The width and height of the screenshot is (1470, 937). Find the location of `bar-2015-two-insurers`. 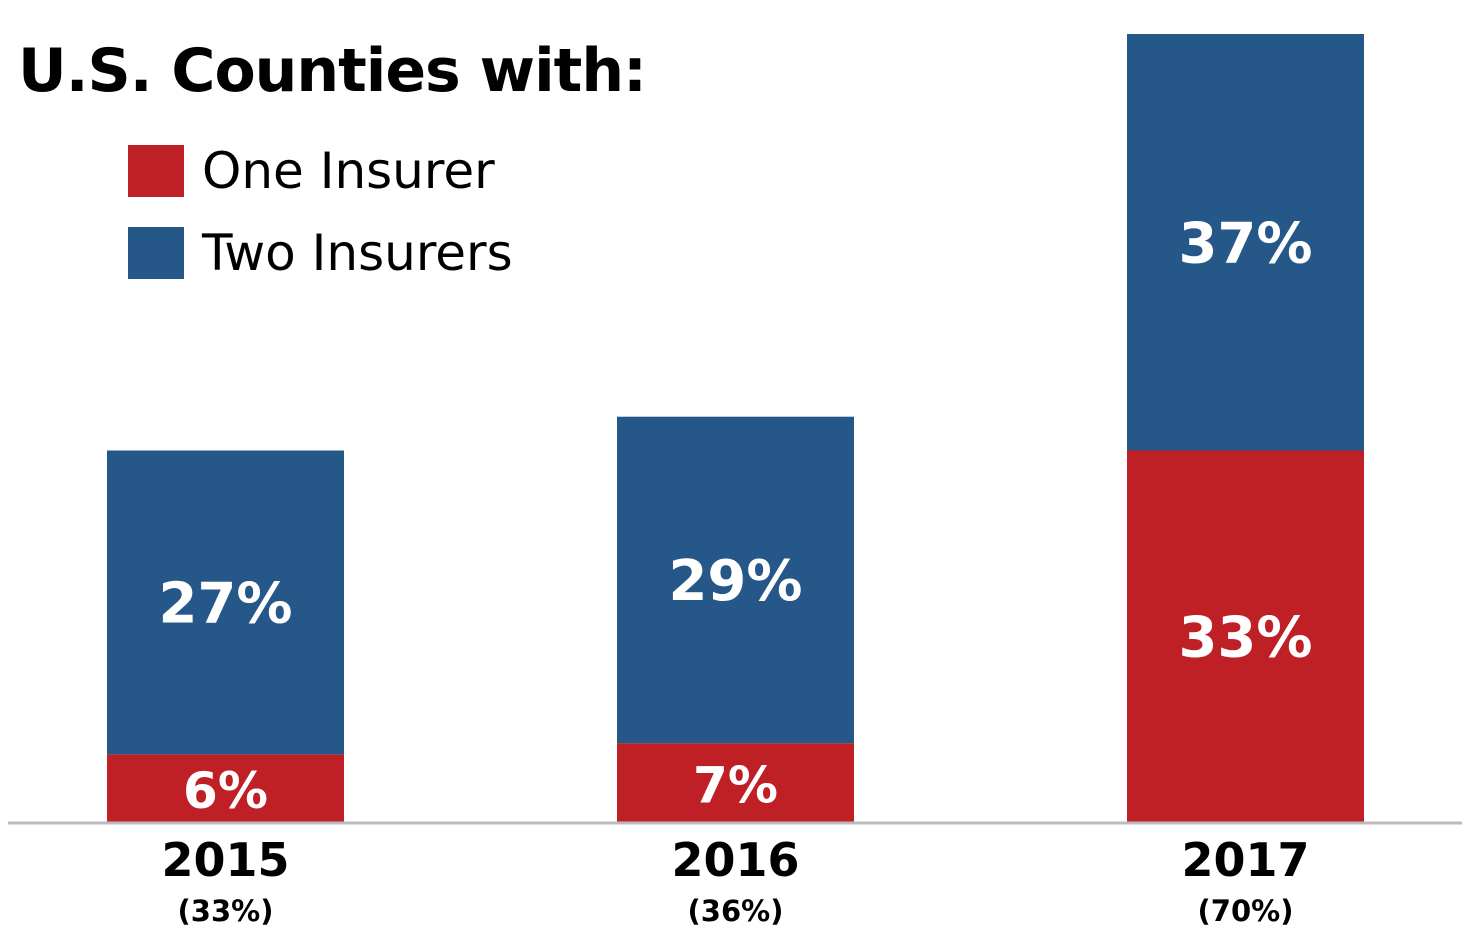

bar-2015-two-insurers is located at coordinates (225, 602).